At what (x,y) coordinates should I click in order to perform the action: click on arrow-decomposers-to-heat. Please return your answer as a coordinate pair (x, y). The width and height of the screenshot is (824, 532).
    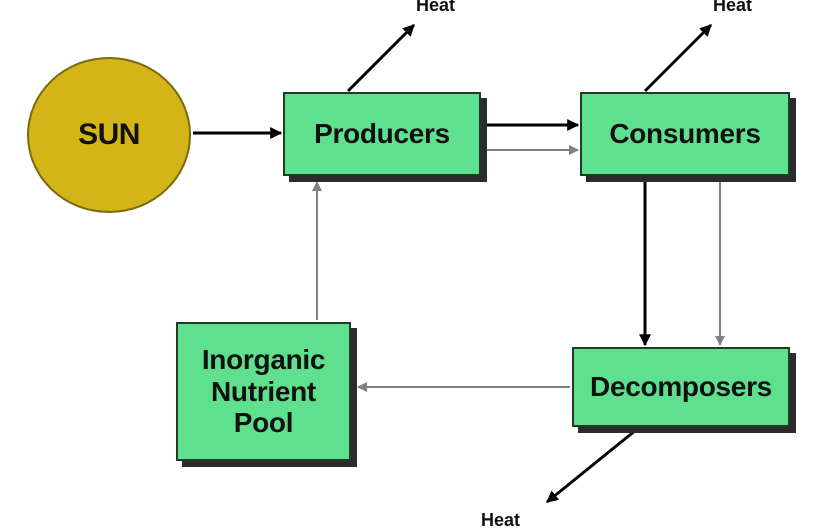
    Looking at the image, I should click on (591, 466).